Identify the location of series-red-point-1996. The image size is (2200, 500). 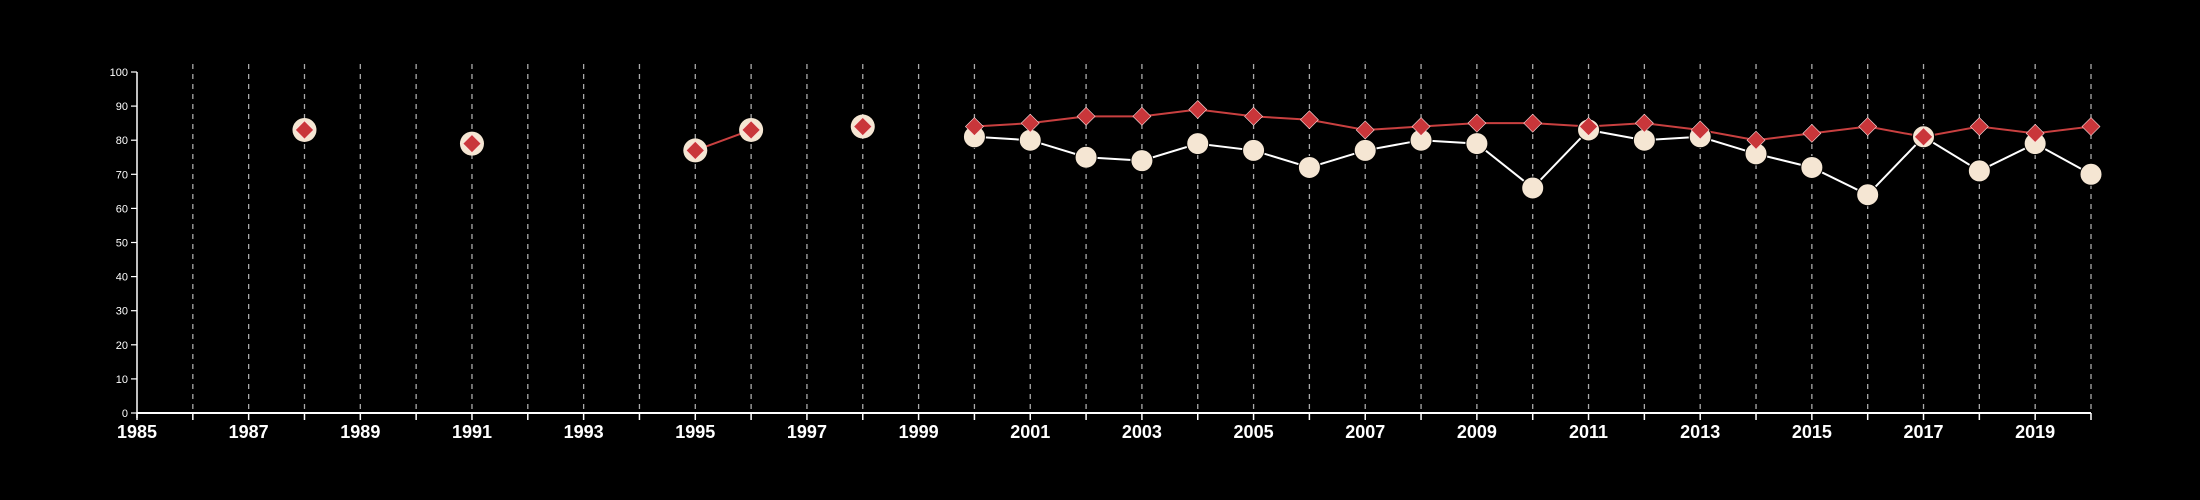
(751, 130).